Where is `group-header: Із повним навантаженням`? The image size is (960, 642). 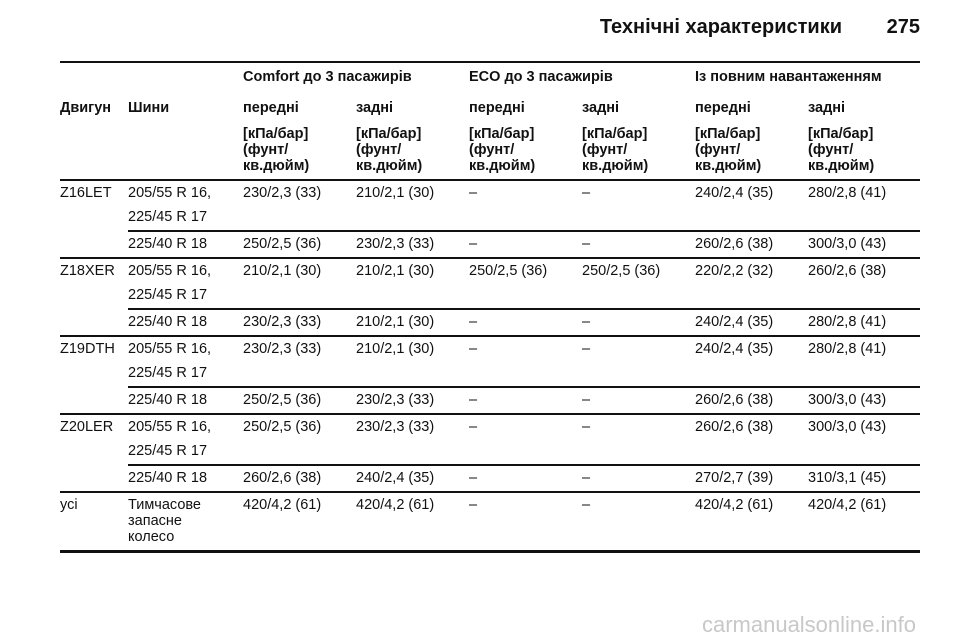
group-header: Із повним навантаженням is located at coordinates (788, 77).